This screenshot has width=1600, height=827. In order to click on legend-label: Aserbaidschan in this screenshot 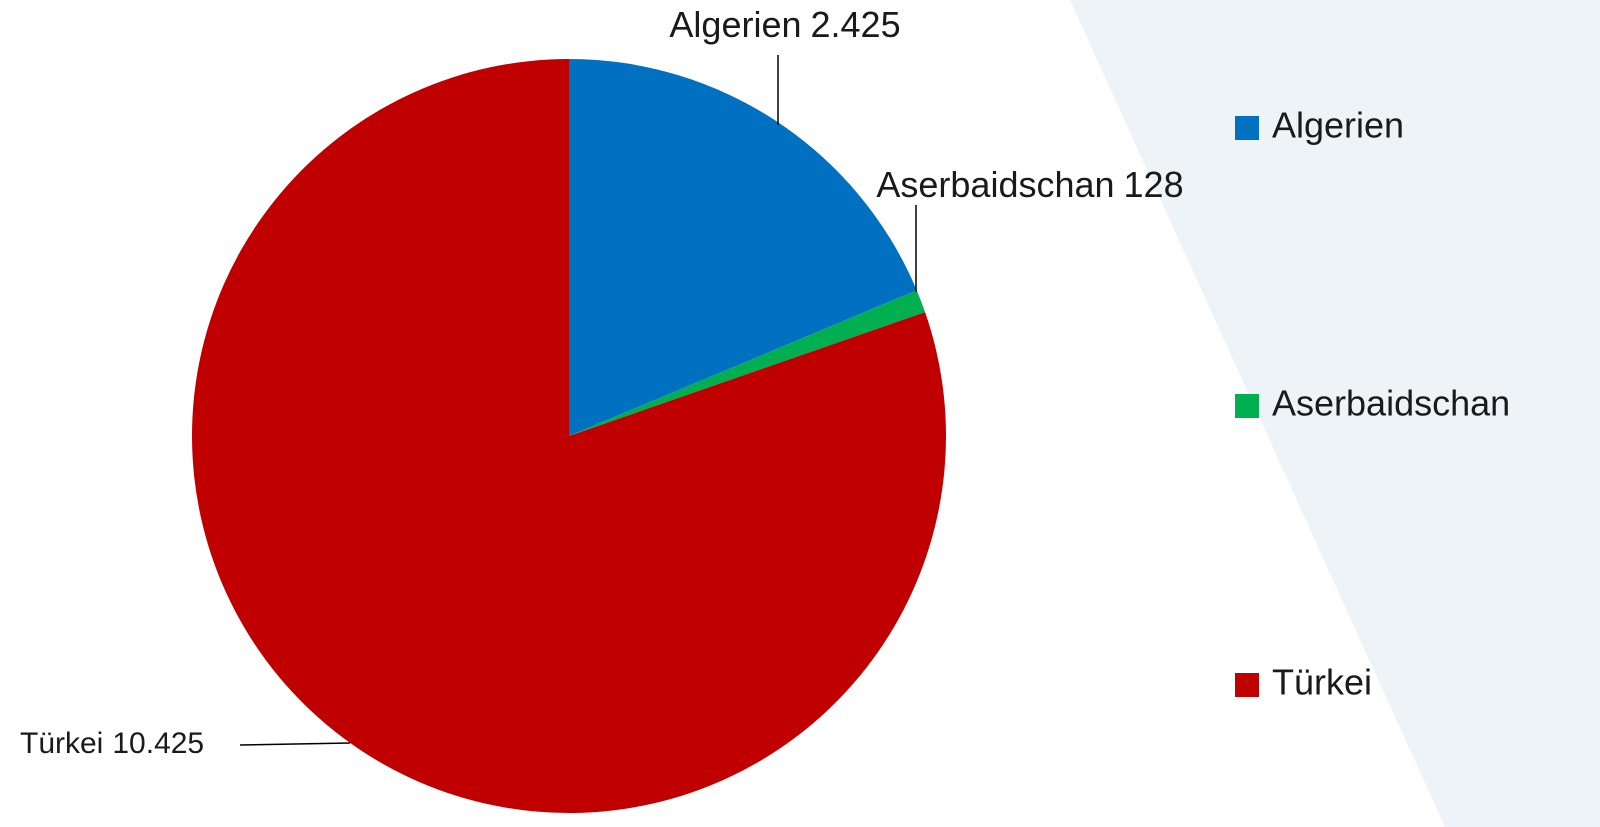, I will do `click(1391, 403)`.